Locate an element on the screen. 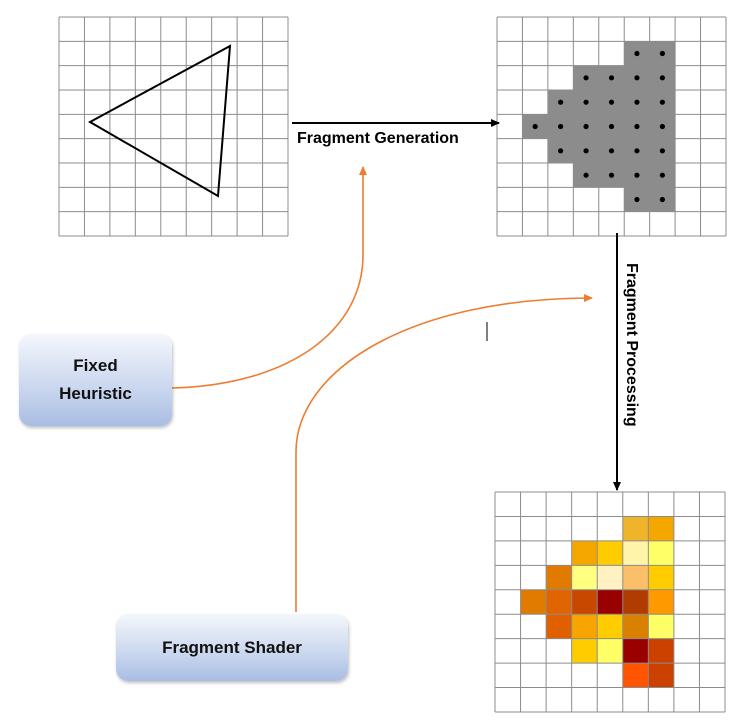 The width and height of the screenshot is (739, 725). fragment-shader-box: Fragment Shader is located at coordinates (232, 647).